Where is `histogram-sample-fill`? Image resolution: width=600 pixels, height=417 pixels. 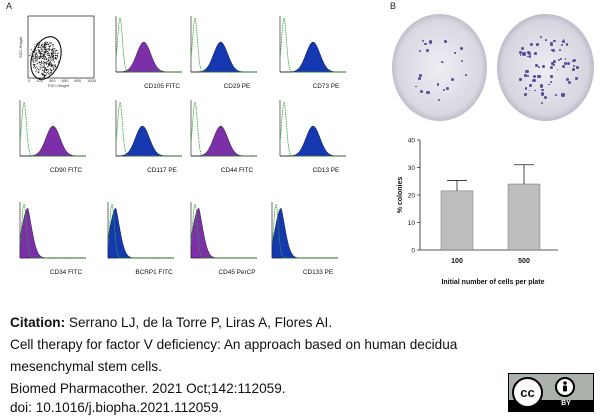 histogram-sample-fill is located at coordinates (313, 141).